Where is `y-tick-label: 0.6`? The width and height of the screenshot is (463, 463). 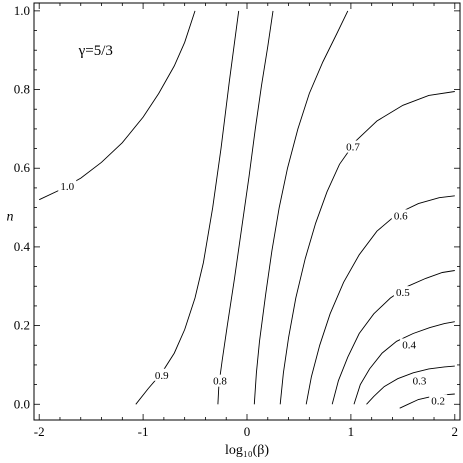
y-tick-label: 0.6 is located at coordinates (22, 167).